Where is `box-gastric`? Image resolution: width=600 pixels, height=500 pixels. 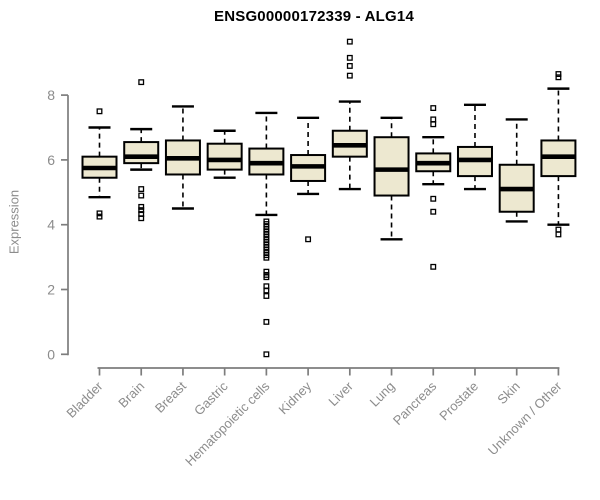 box-gastric is located at coordinates (224, 154).